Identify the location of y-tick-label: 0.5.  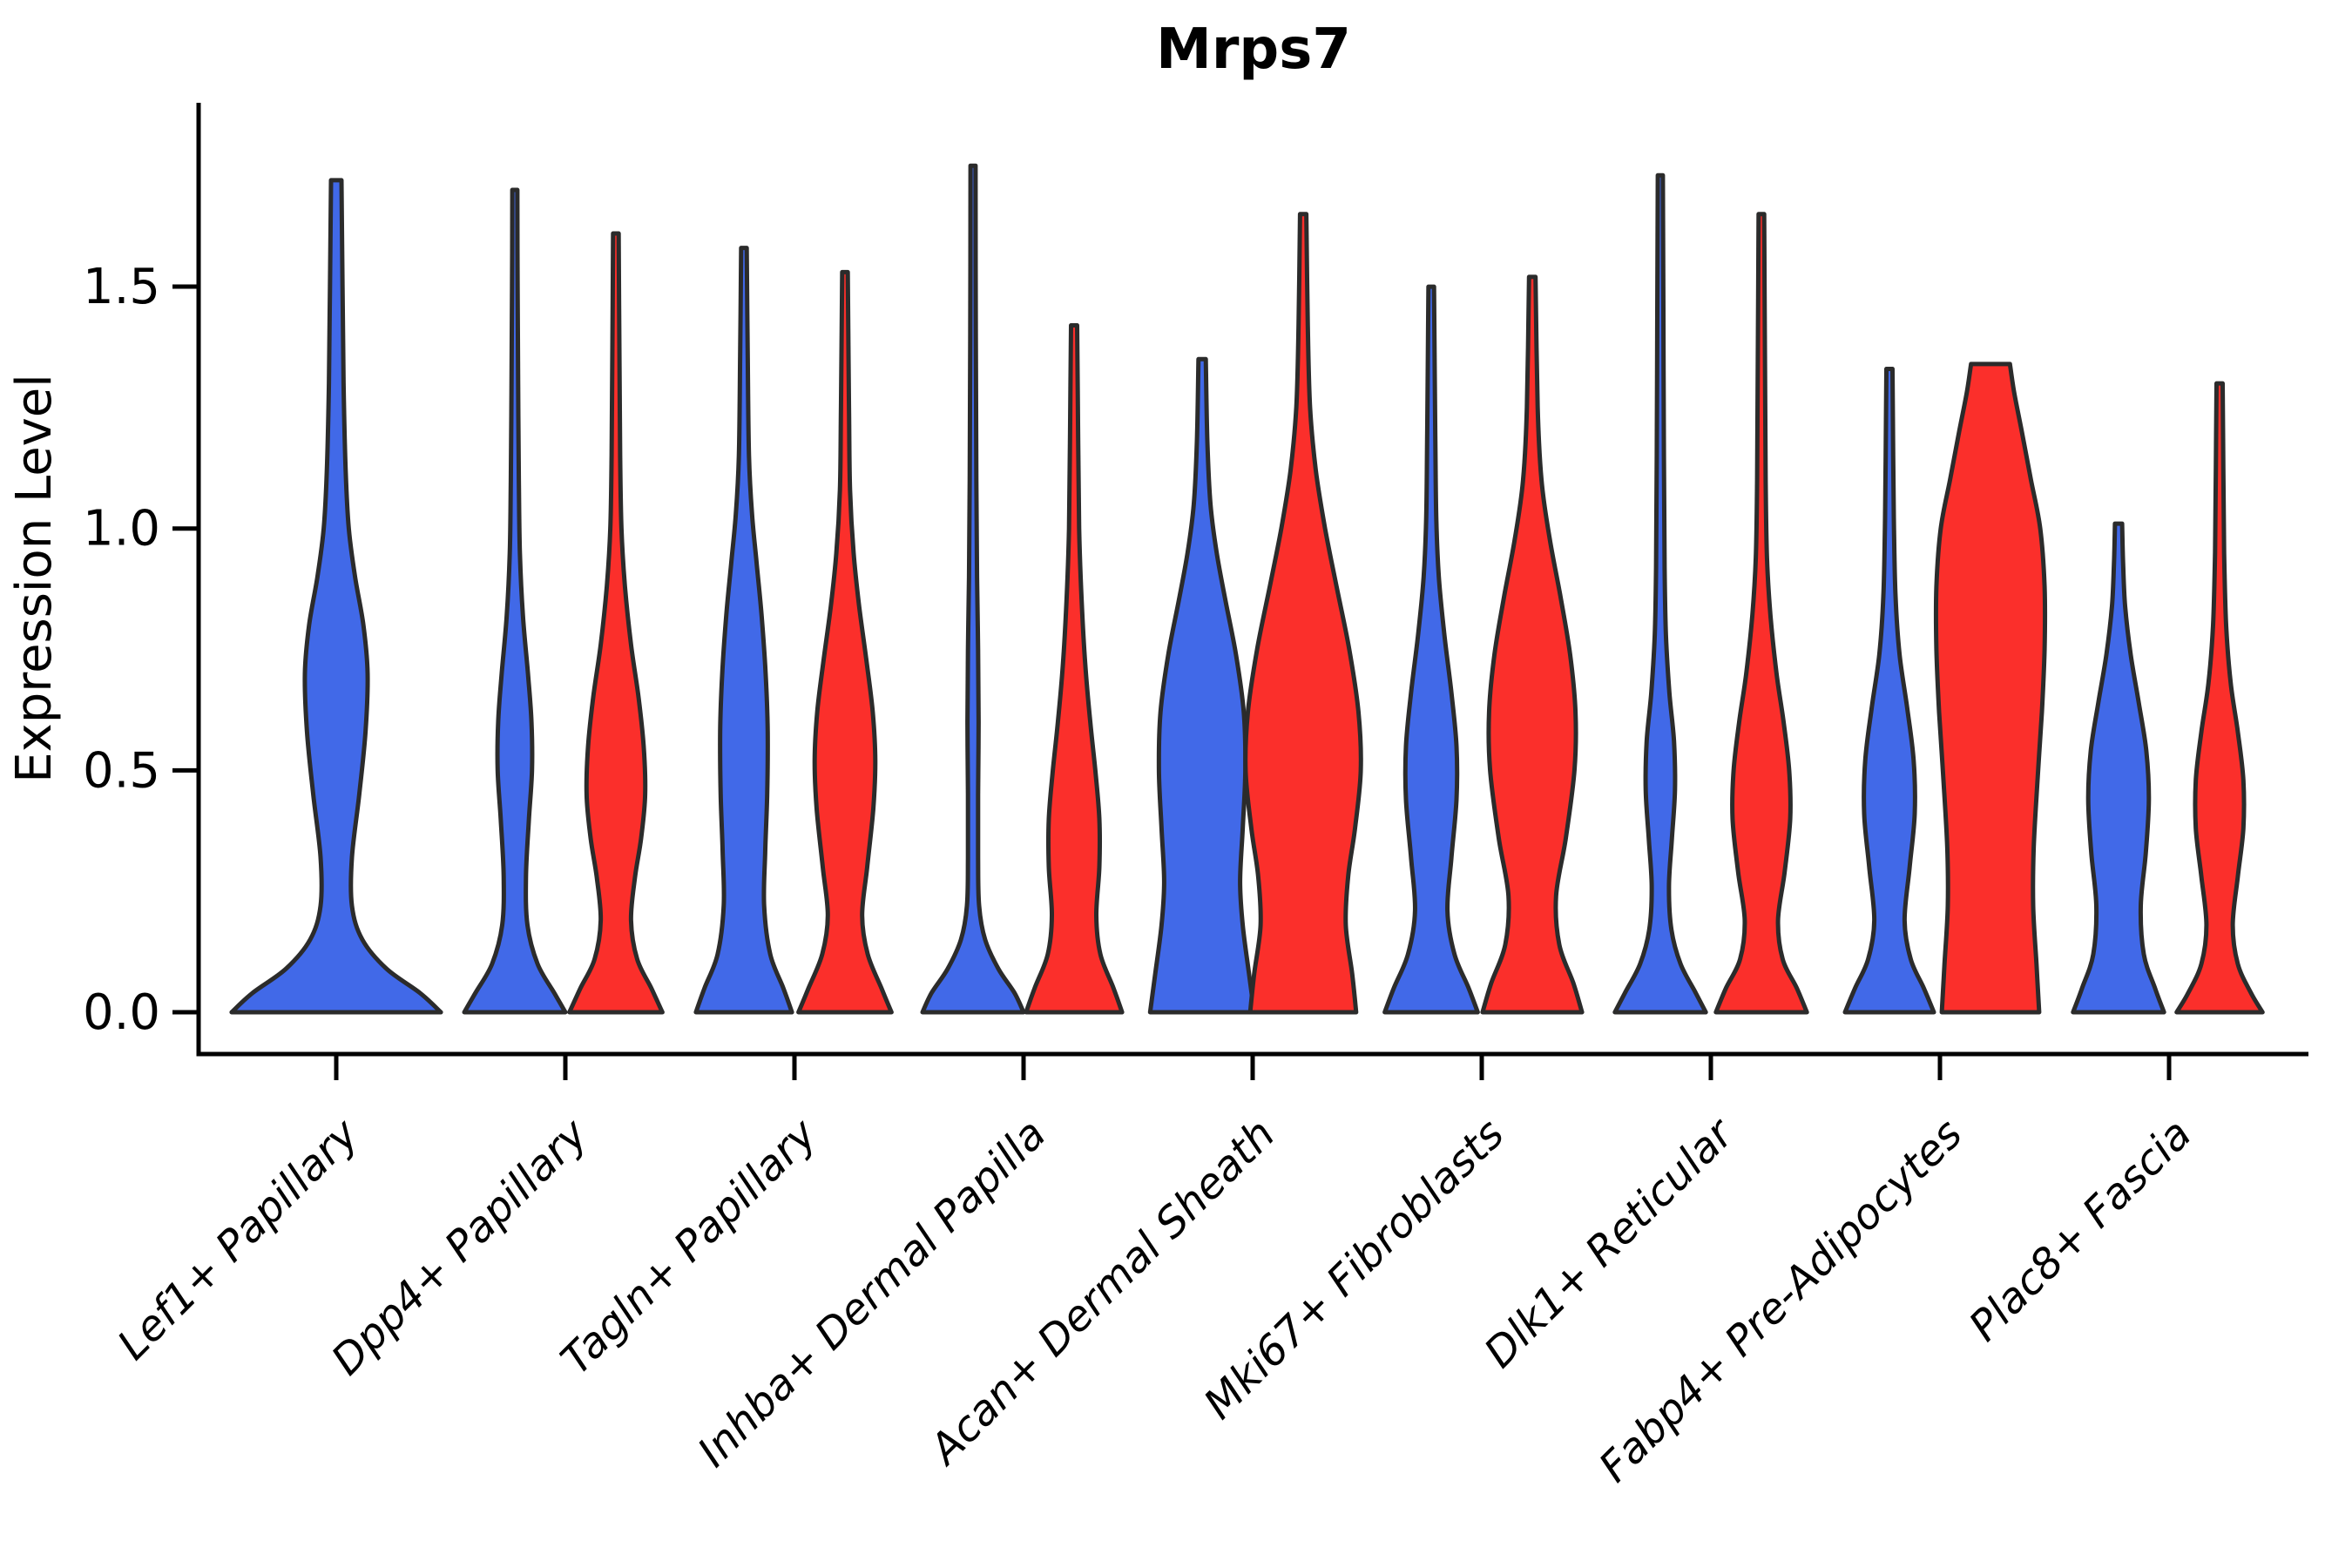
(121, 770).